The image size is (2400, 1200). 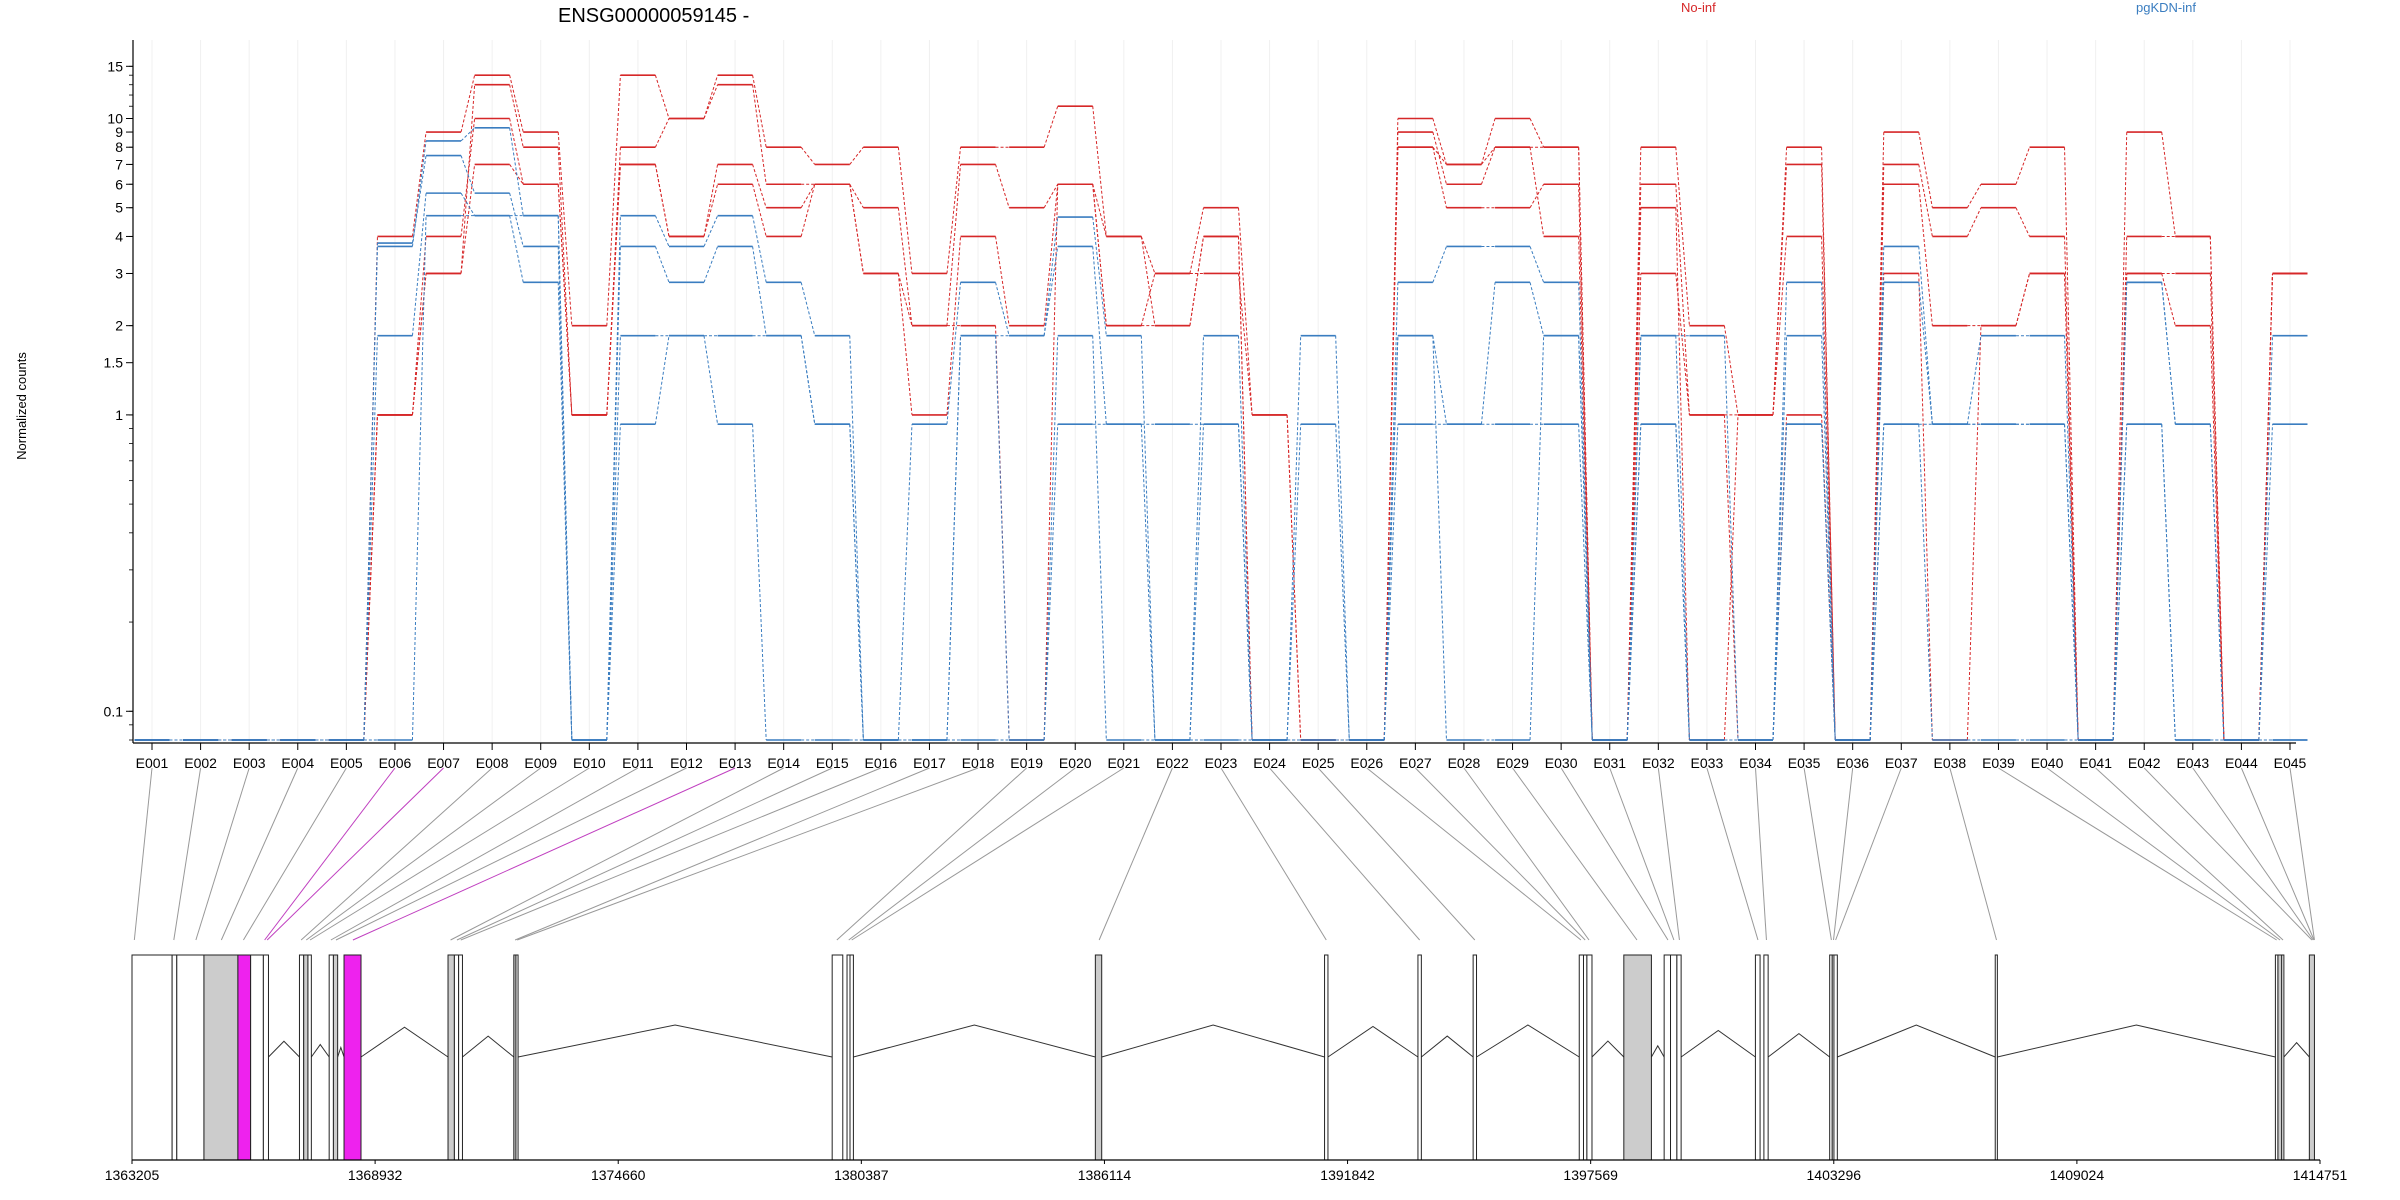 What do you see at coordinates (2166, 7) in the screenshot?
I see `legend-label-pgkdn-inf: pgKDN-inf` at bounding box center [2166, 7].